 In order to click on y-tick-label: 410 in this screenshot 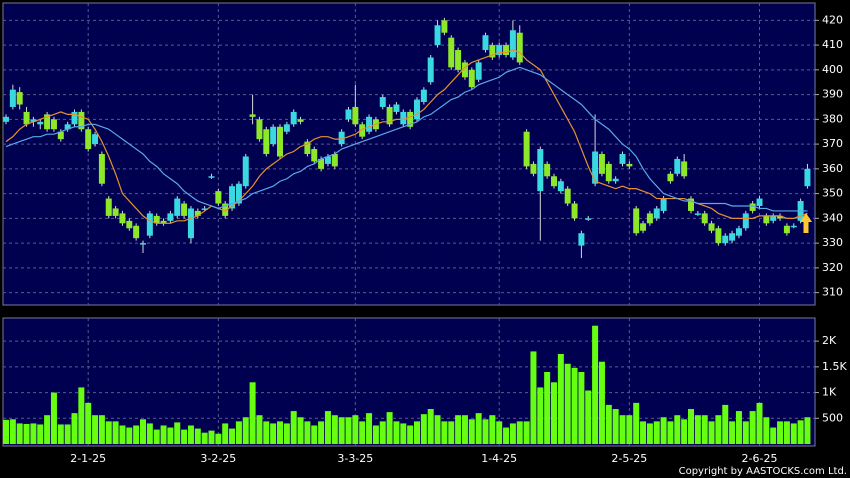, I will do `click(832, 44)`.